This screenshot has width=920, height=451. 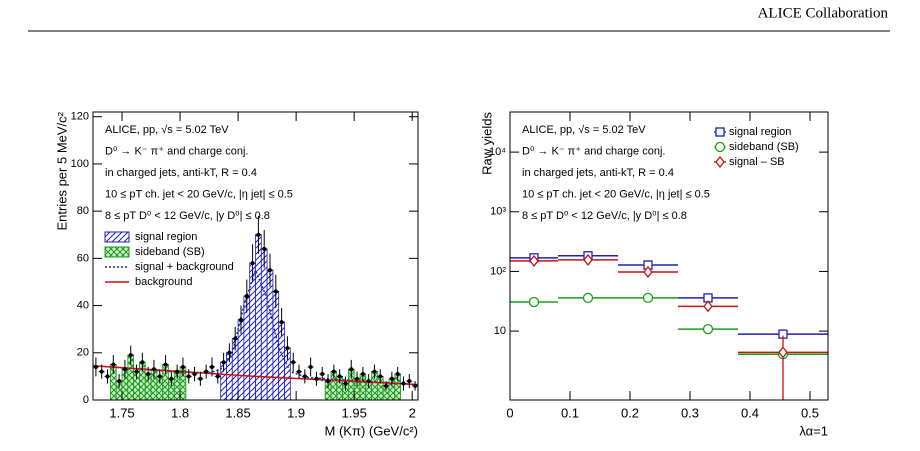 I want to click on y-tick-label: 40, so click(x=83, y=305).